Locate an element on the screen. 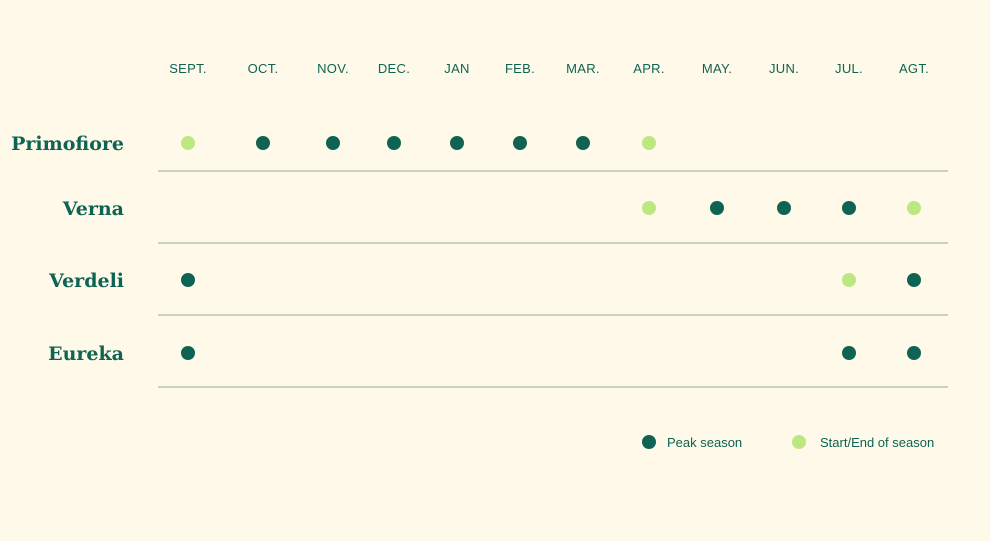 The height and width of the screenshot is (541, 990). legend-swatch-start-end is located at coordinates (799, 442).